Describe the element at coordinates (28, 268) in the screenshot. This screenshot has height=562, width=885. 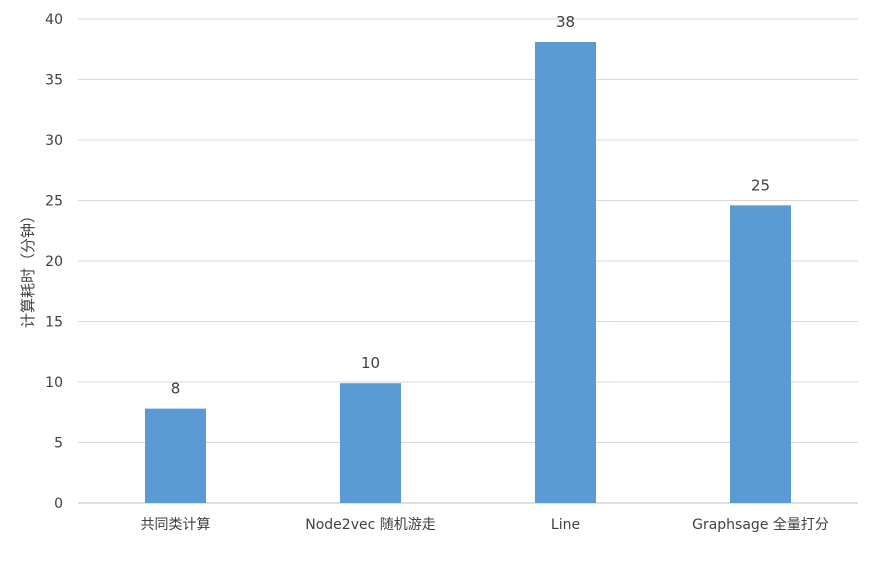
I see `y-axis-title: 计算耗时（分钟）` at that location.